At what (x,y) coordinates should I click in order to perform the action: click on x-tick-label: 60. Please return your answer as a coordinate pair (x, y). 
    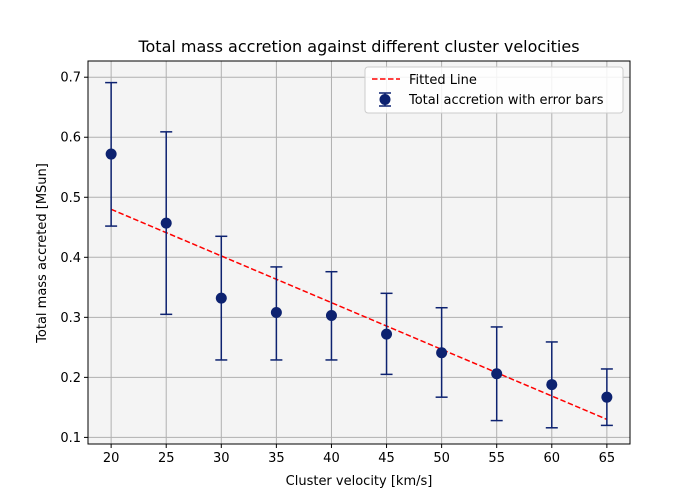
    Looking at the image, I should click on (552, 458).